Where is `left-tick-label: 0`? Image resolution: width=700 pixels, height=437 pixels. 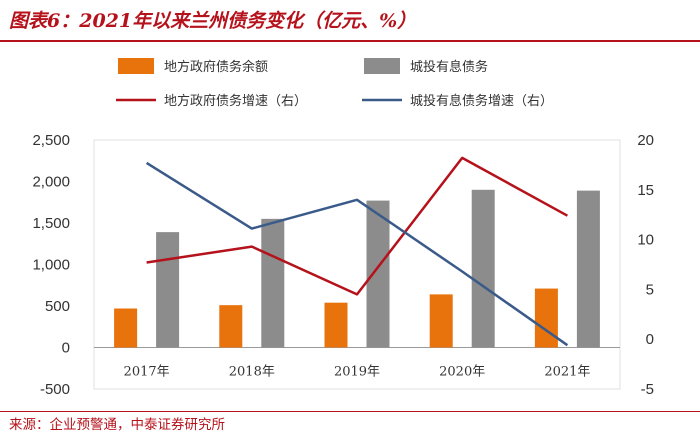
left-tick-label: 0 is located at coordinates (66, 348).